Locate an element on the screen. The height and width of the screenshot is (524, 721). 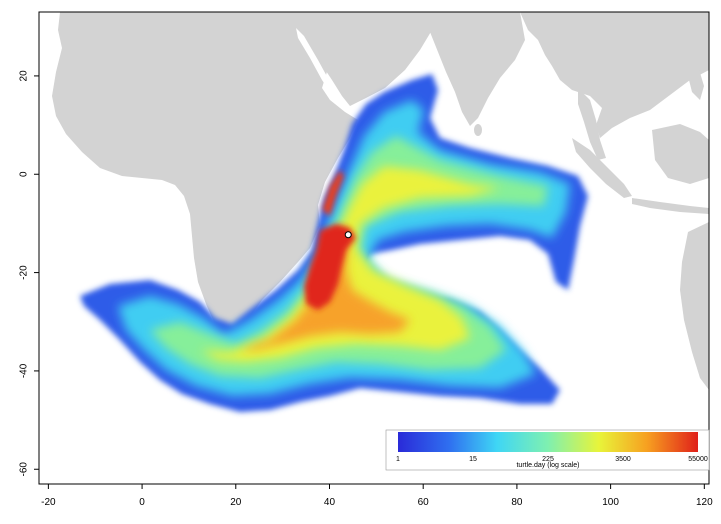
x-tick-label: 40 is located at coordinates (330, 502).